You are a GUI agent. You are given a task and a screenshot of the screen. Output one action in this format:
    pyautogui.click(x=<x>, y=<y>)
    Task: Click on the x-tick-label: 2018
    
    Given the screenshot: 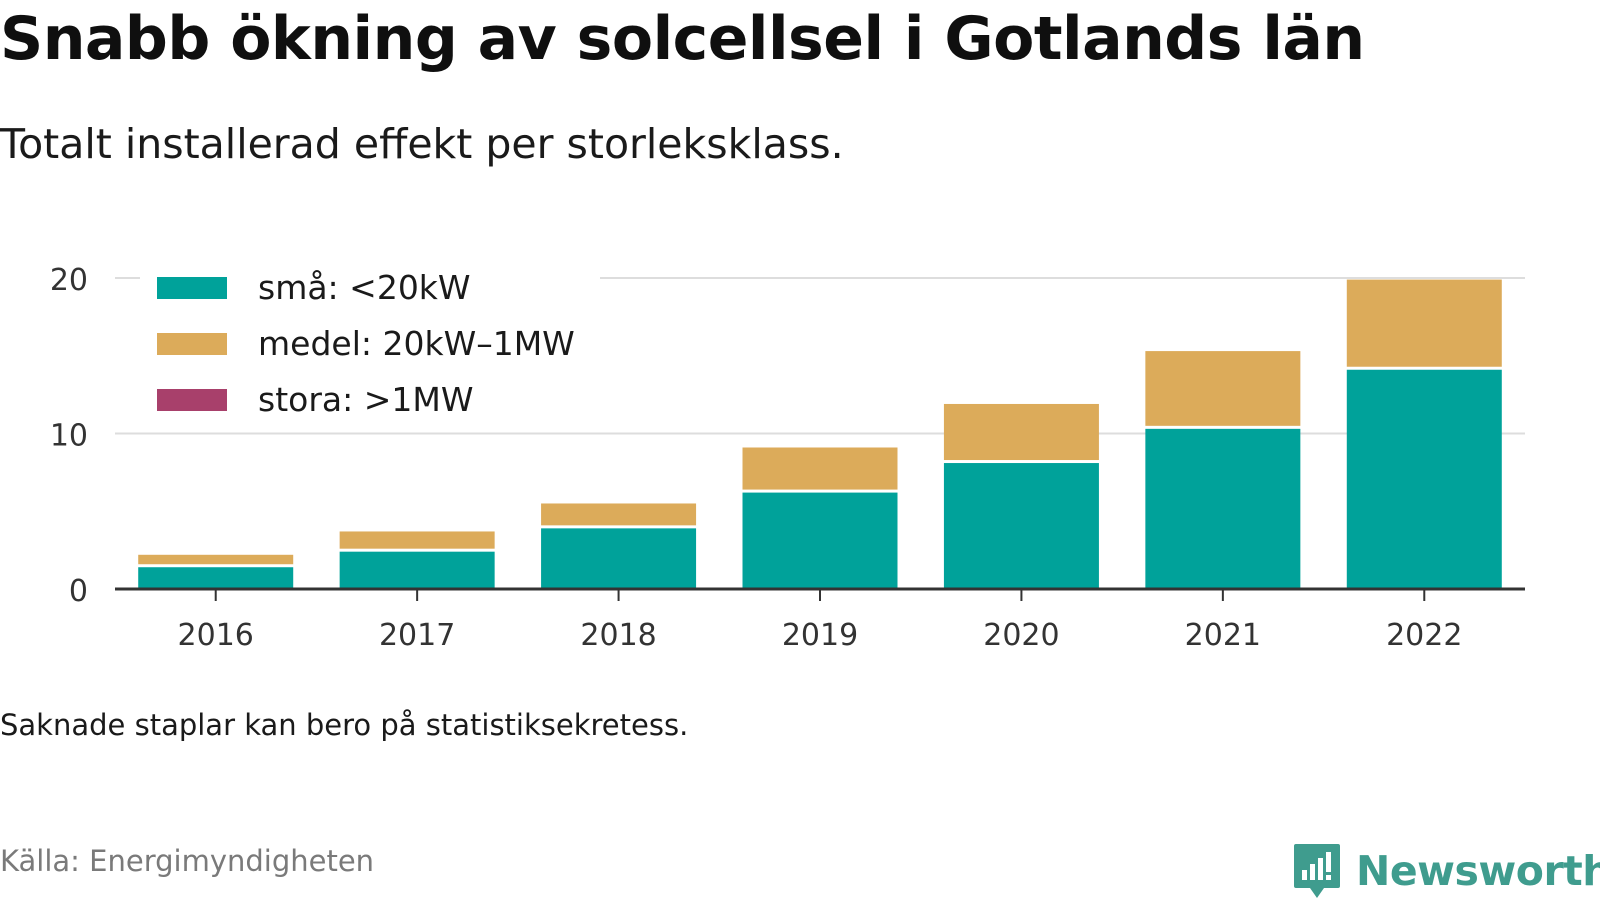 What is the action you would take?
    pyautogui.click(x=618, y=635)
    